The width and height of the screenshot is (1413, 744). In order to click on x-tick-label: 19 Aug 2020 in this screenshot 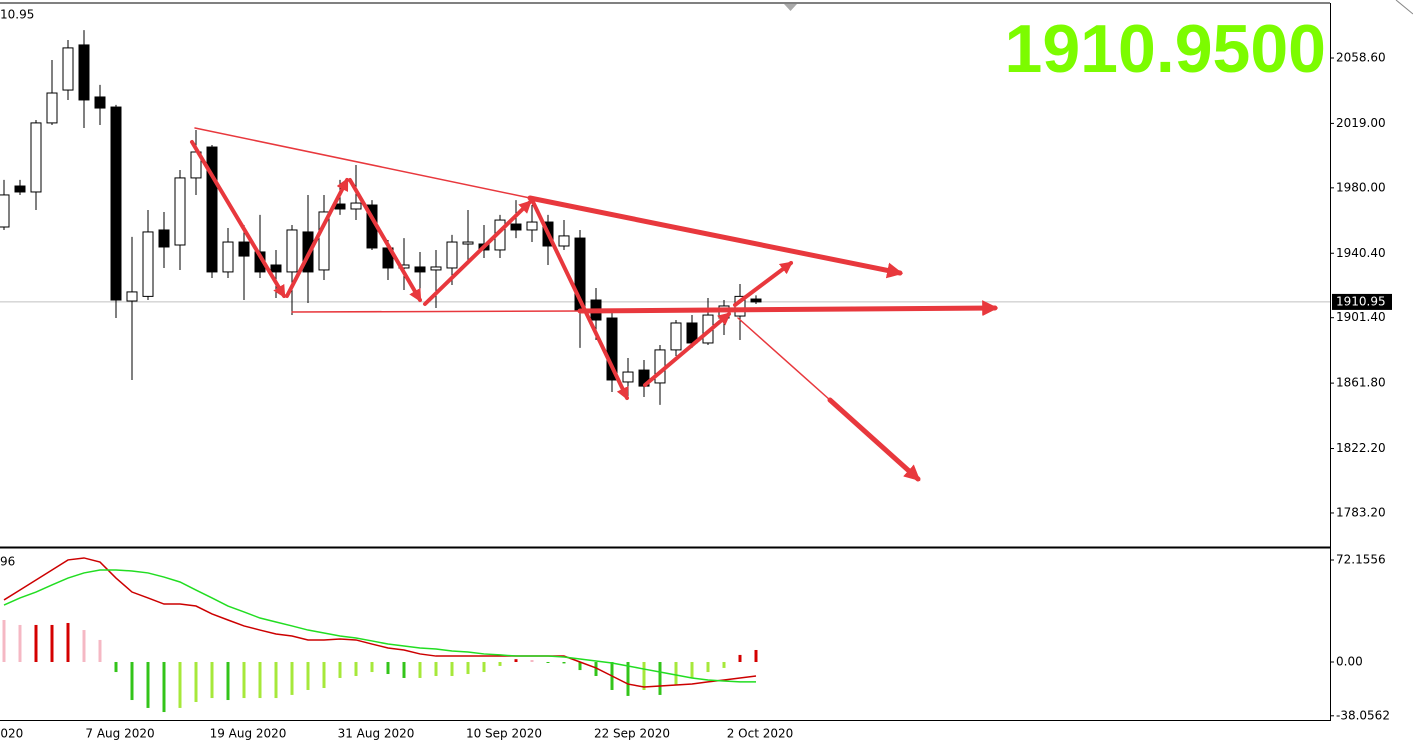, I will do `click(248, 734)`.